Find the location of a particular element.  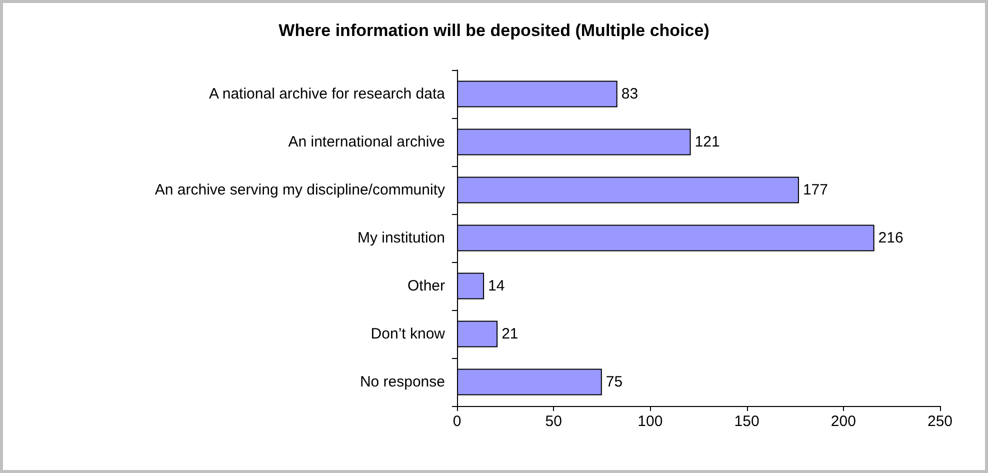

data-label: 121 is located at coordinates (707, 142).